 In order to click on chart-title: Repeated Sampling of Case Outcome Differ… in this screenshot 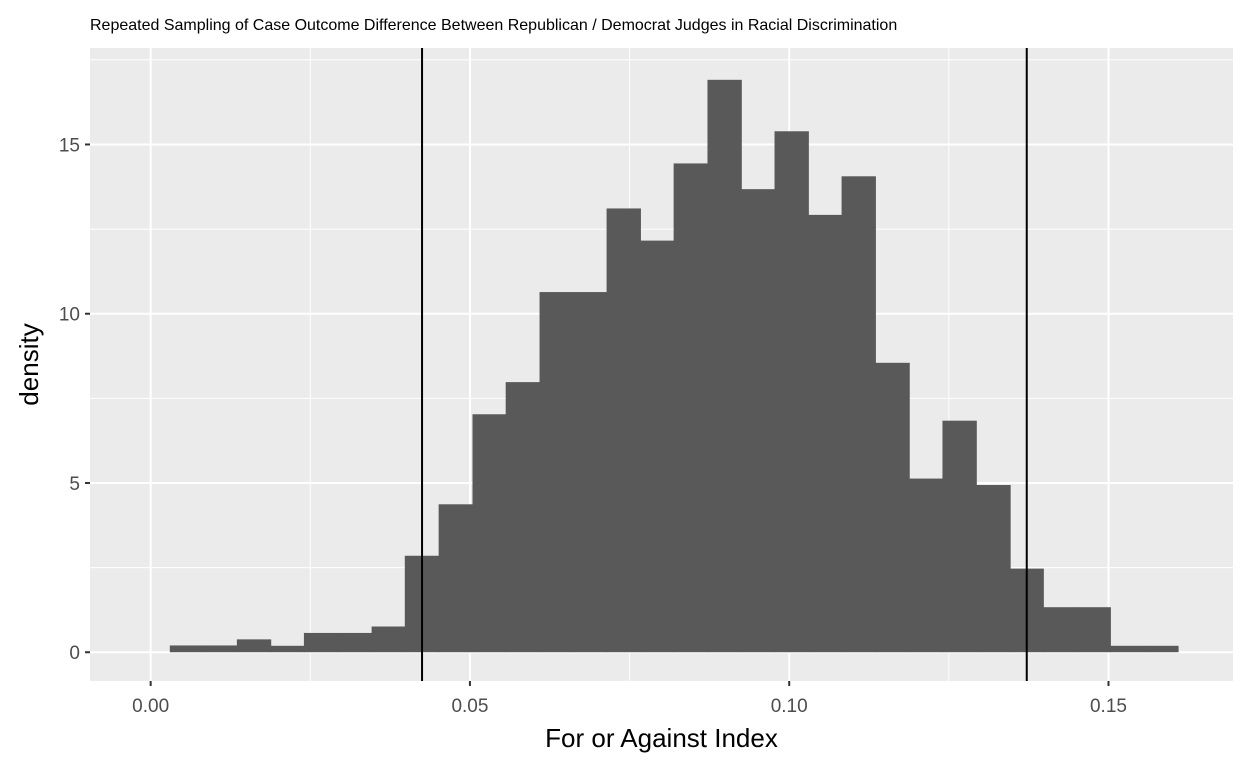, I will do `click(493, 25)`.